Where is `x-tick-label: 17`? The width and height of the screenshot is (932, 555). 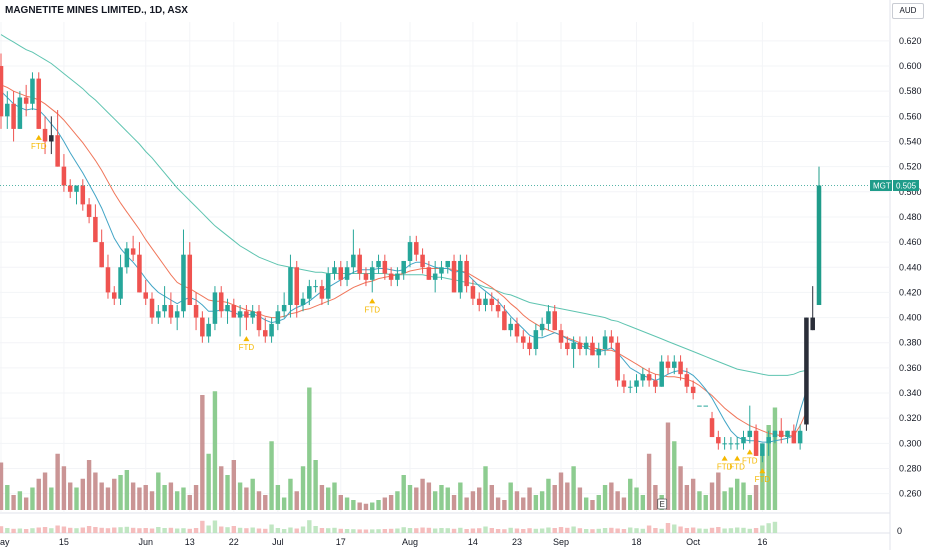
x-tick-label: 17 is located at coordinates (341, 542).